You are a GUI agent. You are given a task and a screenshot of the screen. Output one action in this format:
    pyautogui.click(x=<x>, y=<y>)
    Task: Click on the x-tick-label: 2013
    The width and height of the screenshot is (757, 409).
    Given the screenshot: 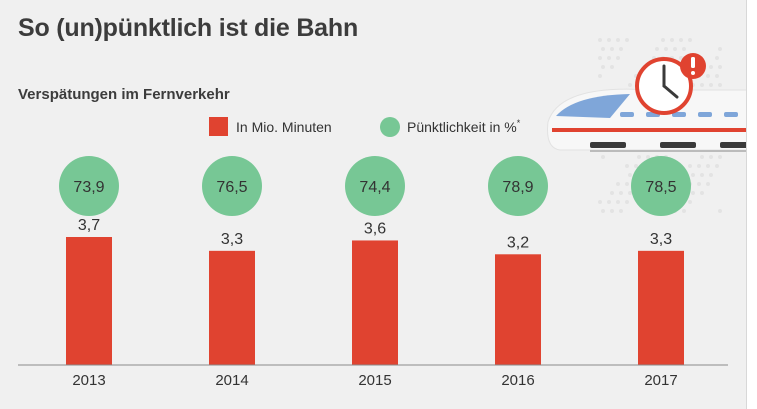 What is the action you would take?
    pyautogui.click(x=88, y=380)
    